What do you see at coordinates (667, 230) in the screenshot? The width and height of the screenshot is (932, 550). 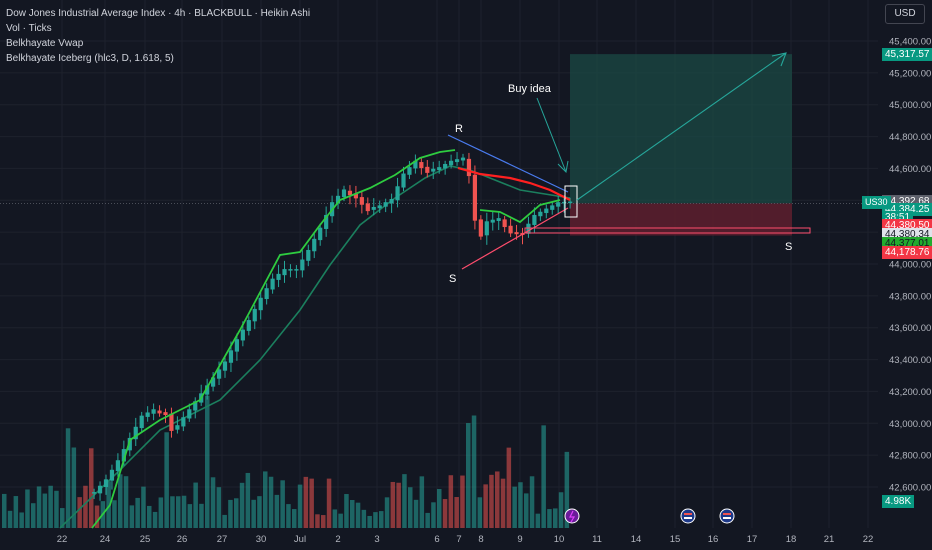 I see `support-box` at bounding box center [667, 230].